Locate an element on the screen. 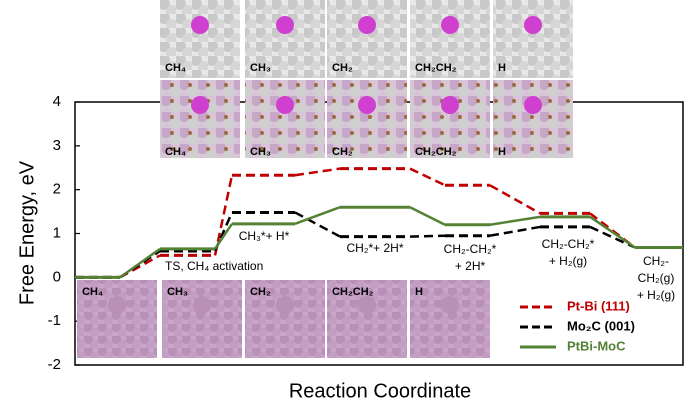 This screenshot has height=406, width=685. state-label: CH₂-CH₂* + 2H* is located at coordinates (470, 257).